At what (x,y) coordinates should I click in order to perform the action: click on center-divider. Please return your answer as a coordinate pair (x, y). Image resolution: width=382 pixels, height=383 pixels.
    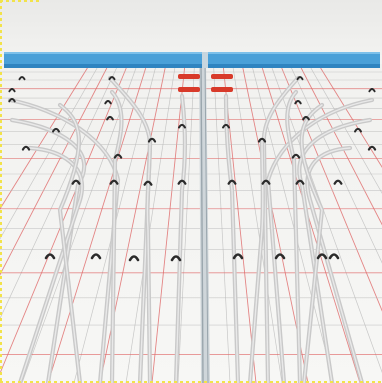
    Looking at the image, I should click on (204, 221).